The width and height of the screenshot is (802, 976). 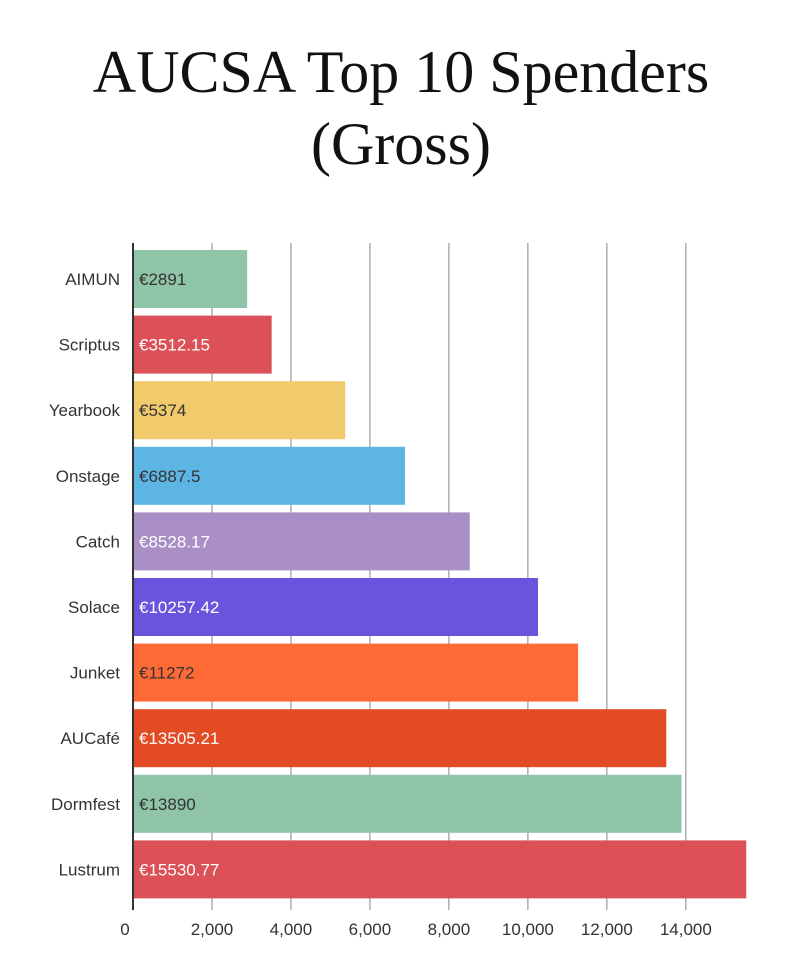 I want to click on category-label: Dormfest, so click(x=85, y=804).